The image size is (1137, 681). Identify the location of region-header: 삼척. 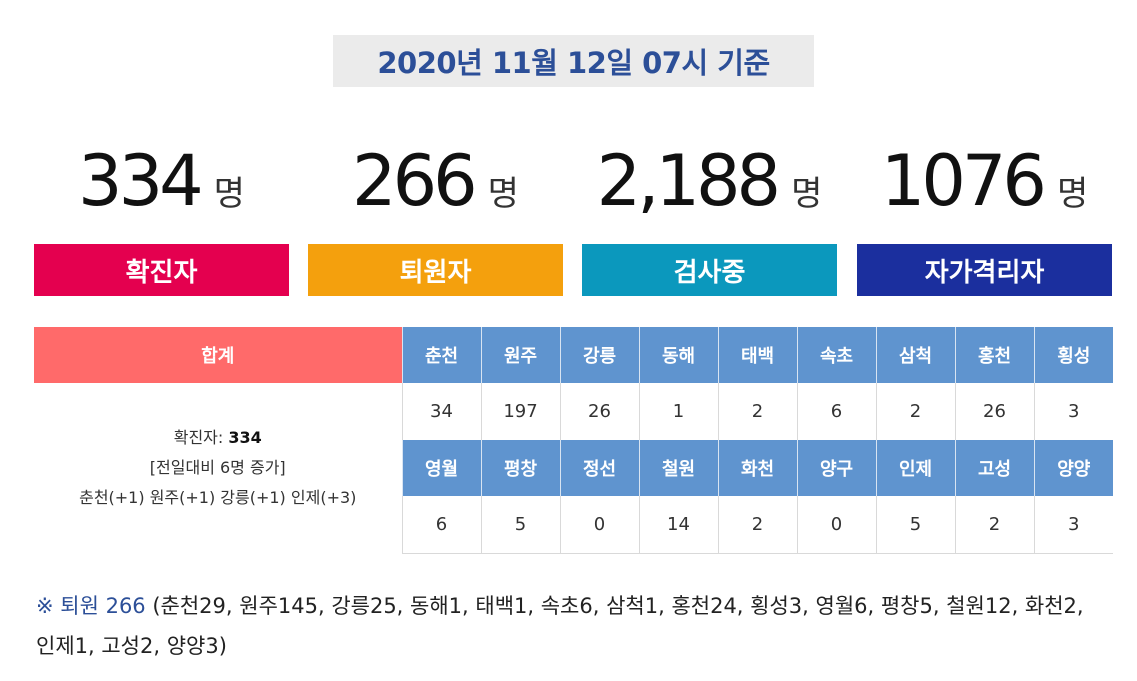
(915, 355).